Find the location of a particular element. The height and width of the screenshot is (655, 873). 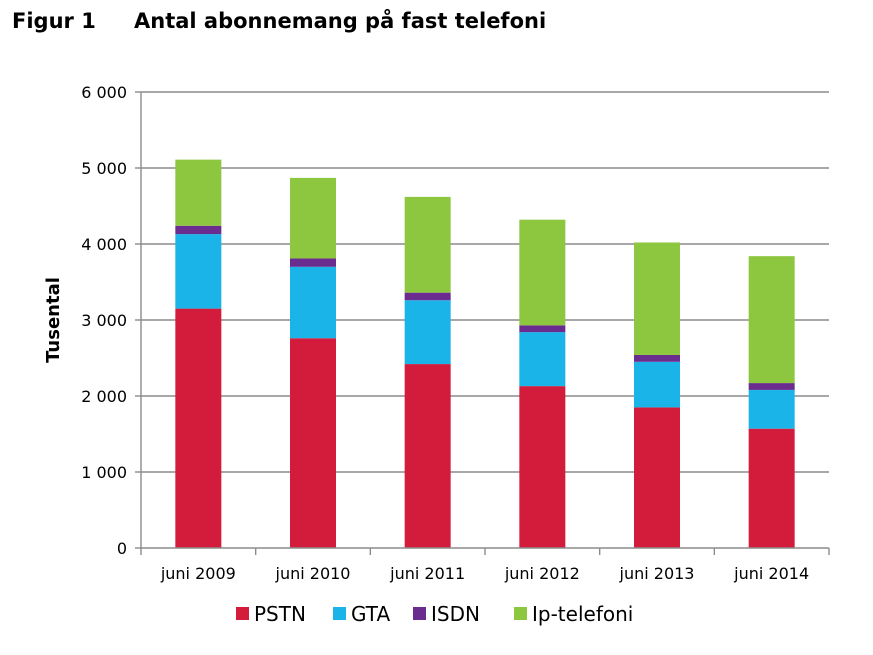

y-tick-labels: 0 1 000 2 000 3 000 4 000 5 000 6 000 is located at coordinates (104, 320).